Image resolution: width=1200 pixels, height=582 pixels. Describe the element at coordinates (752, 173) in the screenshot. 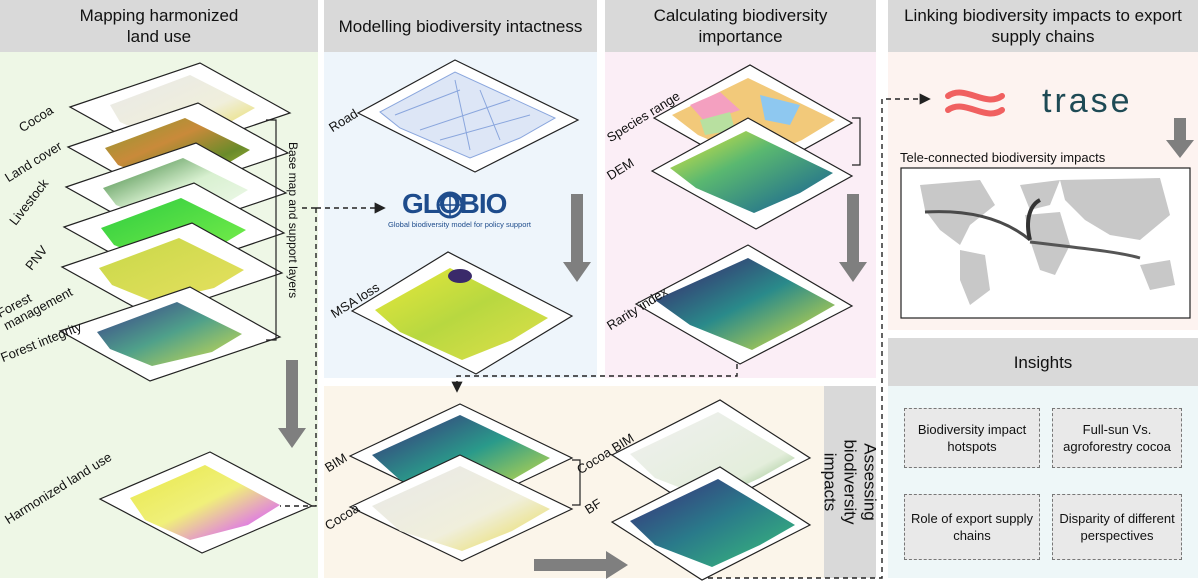

I see `dem-map` at that location.